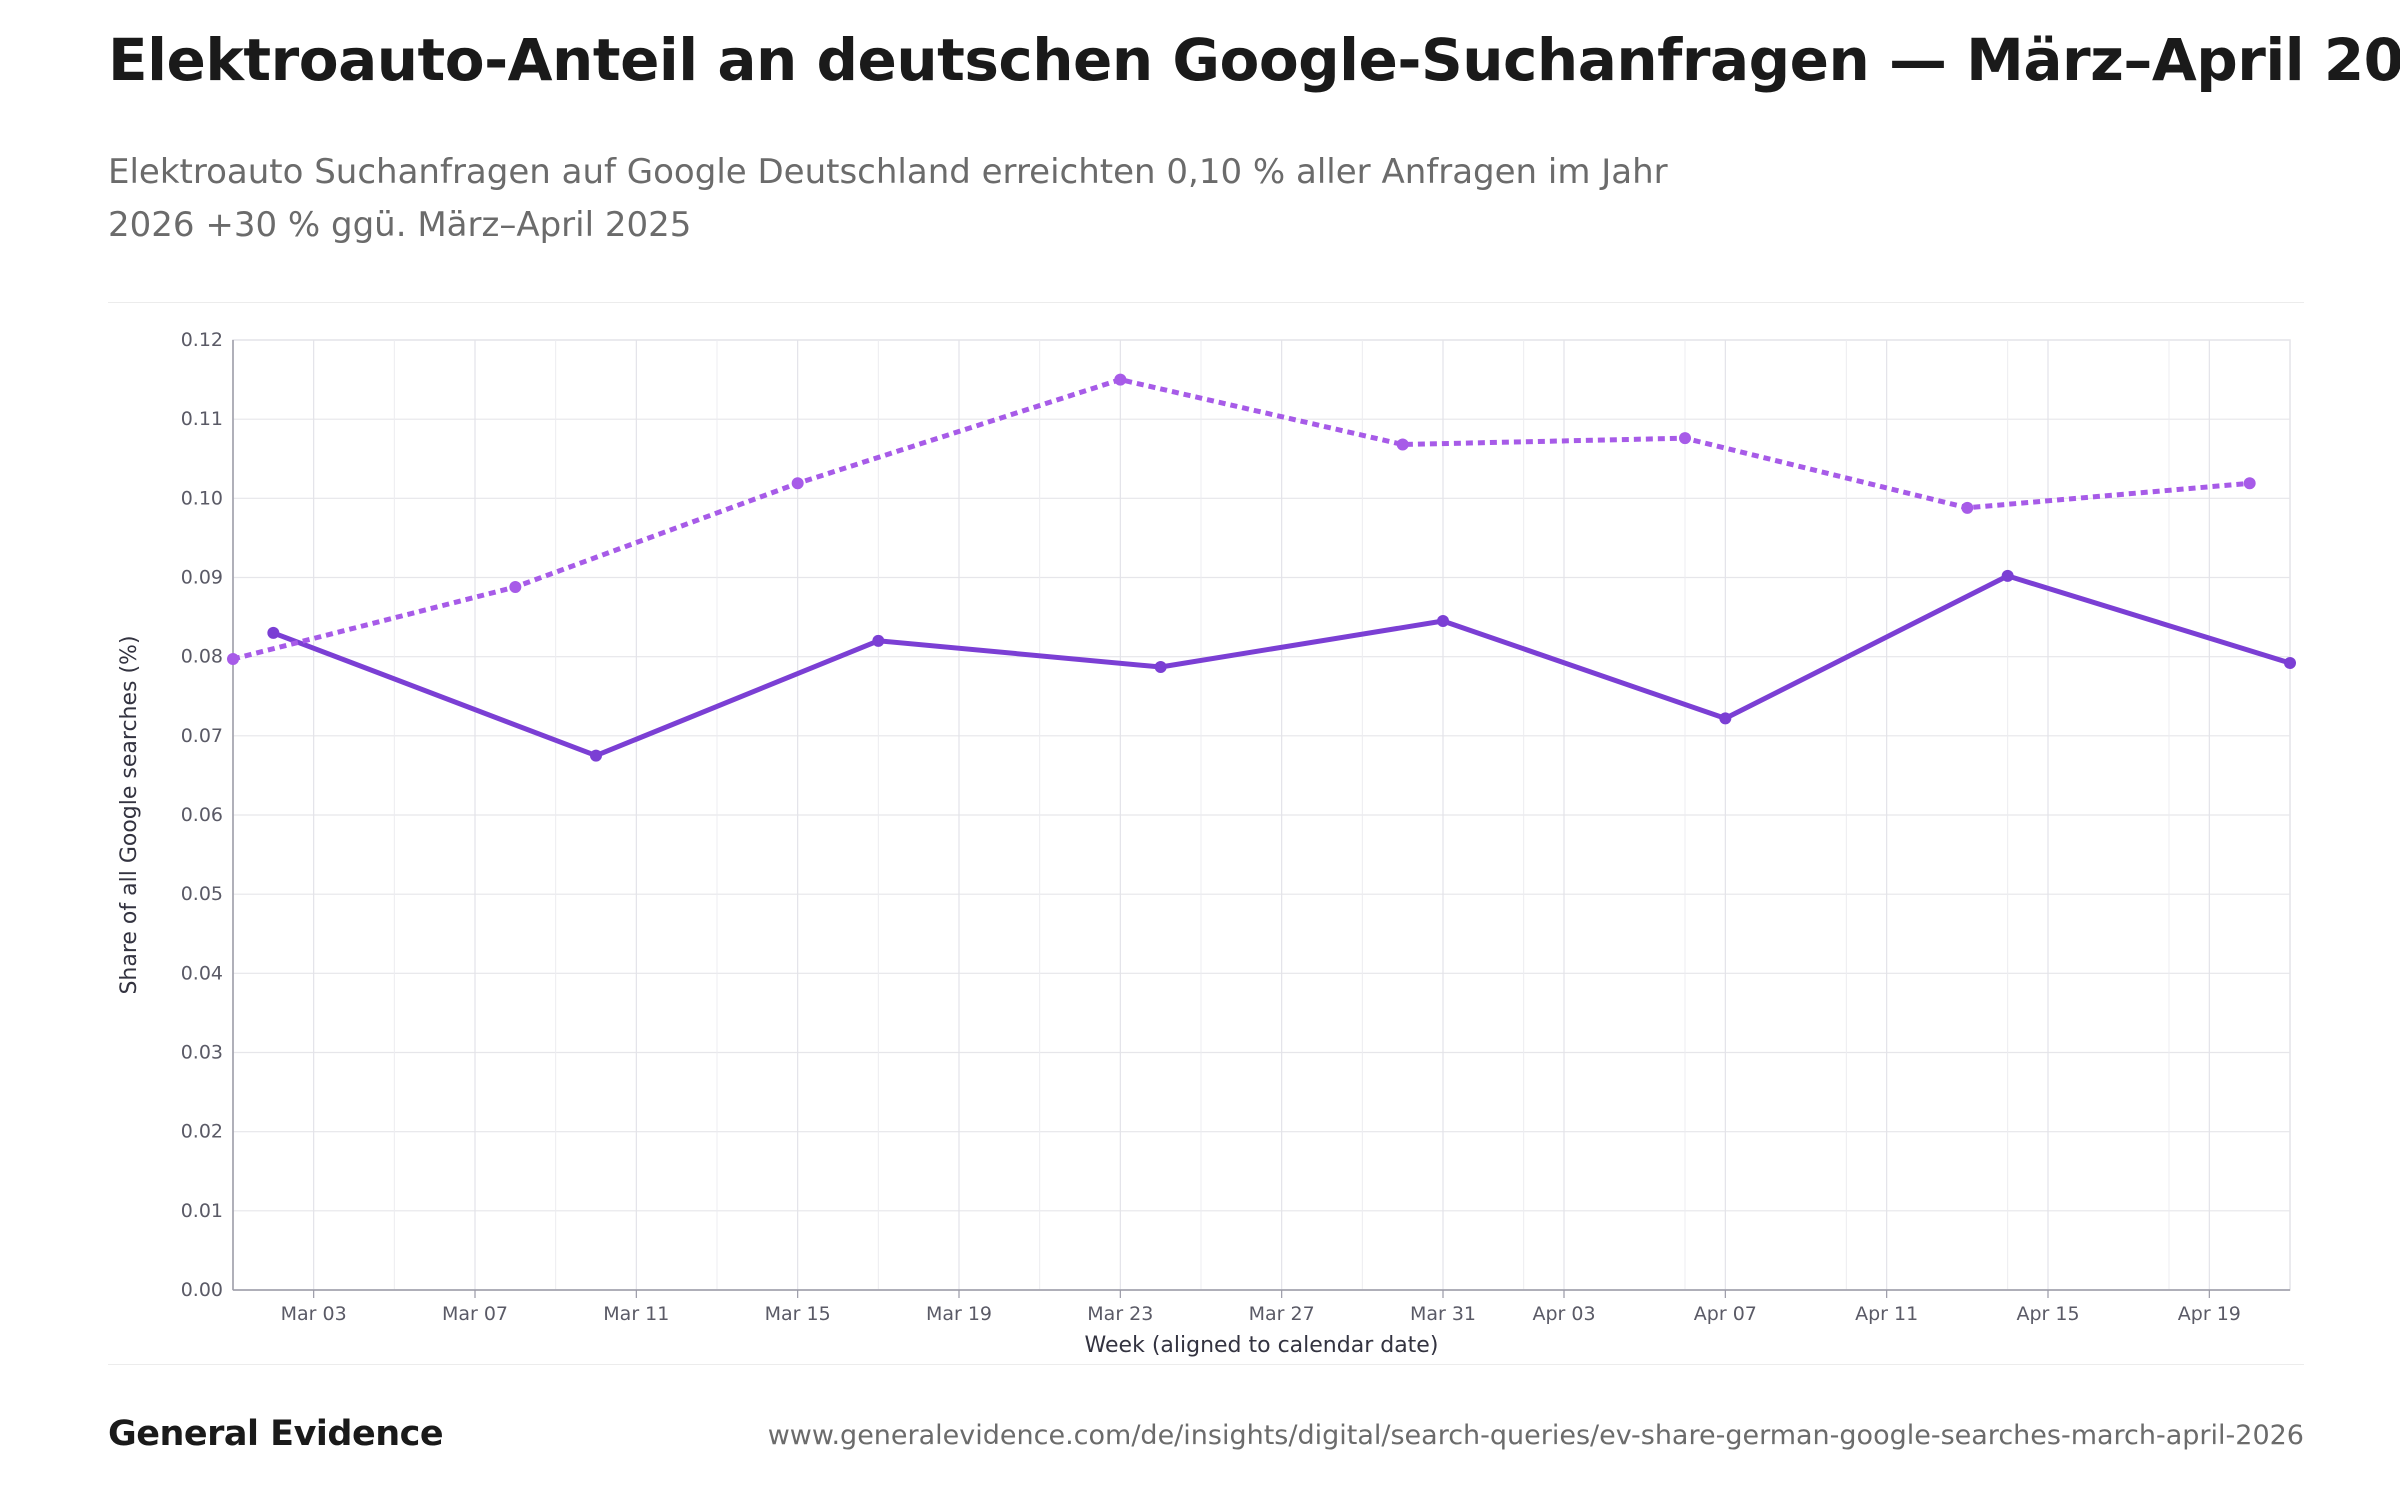 The height and width of the screenshot is (1500, 2400). Describe the element at coordinates (202, 498) in the screenshot. I see `y-tick-label: 0.10` at that location.